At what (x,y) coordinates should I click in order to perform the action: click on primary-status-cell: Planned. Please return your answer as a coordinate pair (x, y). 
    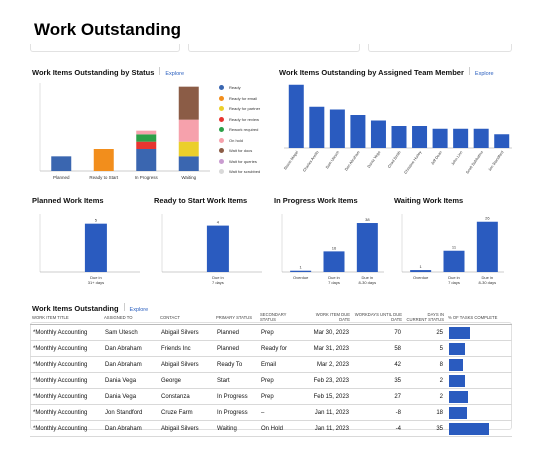
    Looking at the image, I should click on (236, 332).